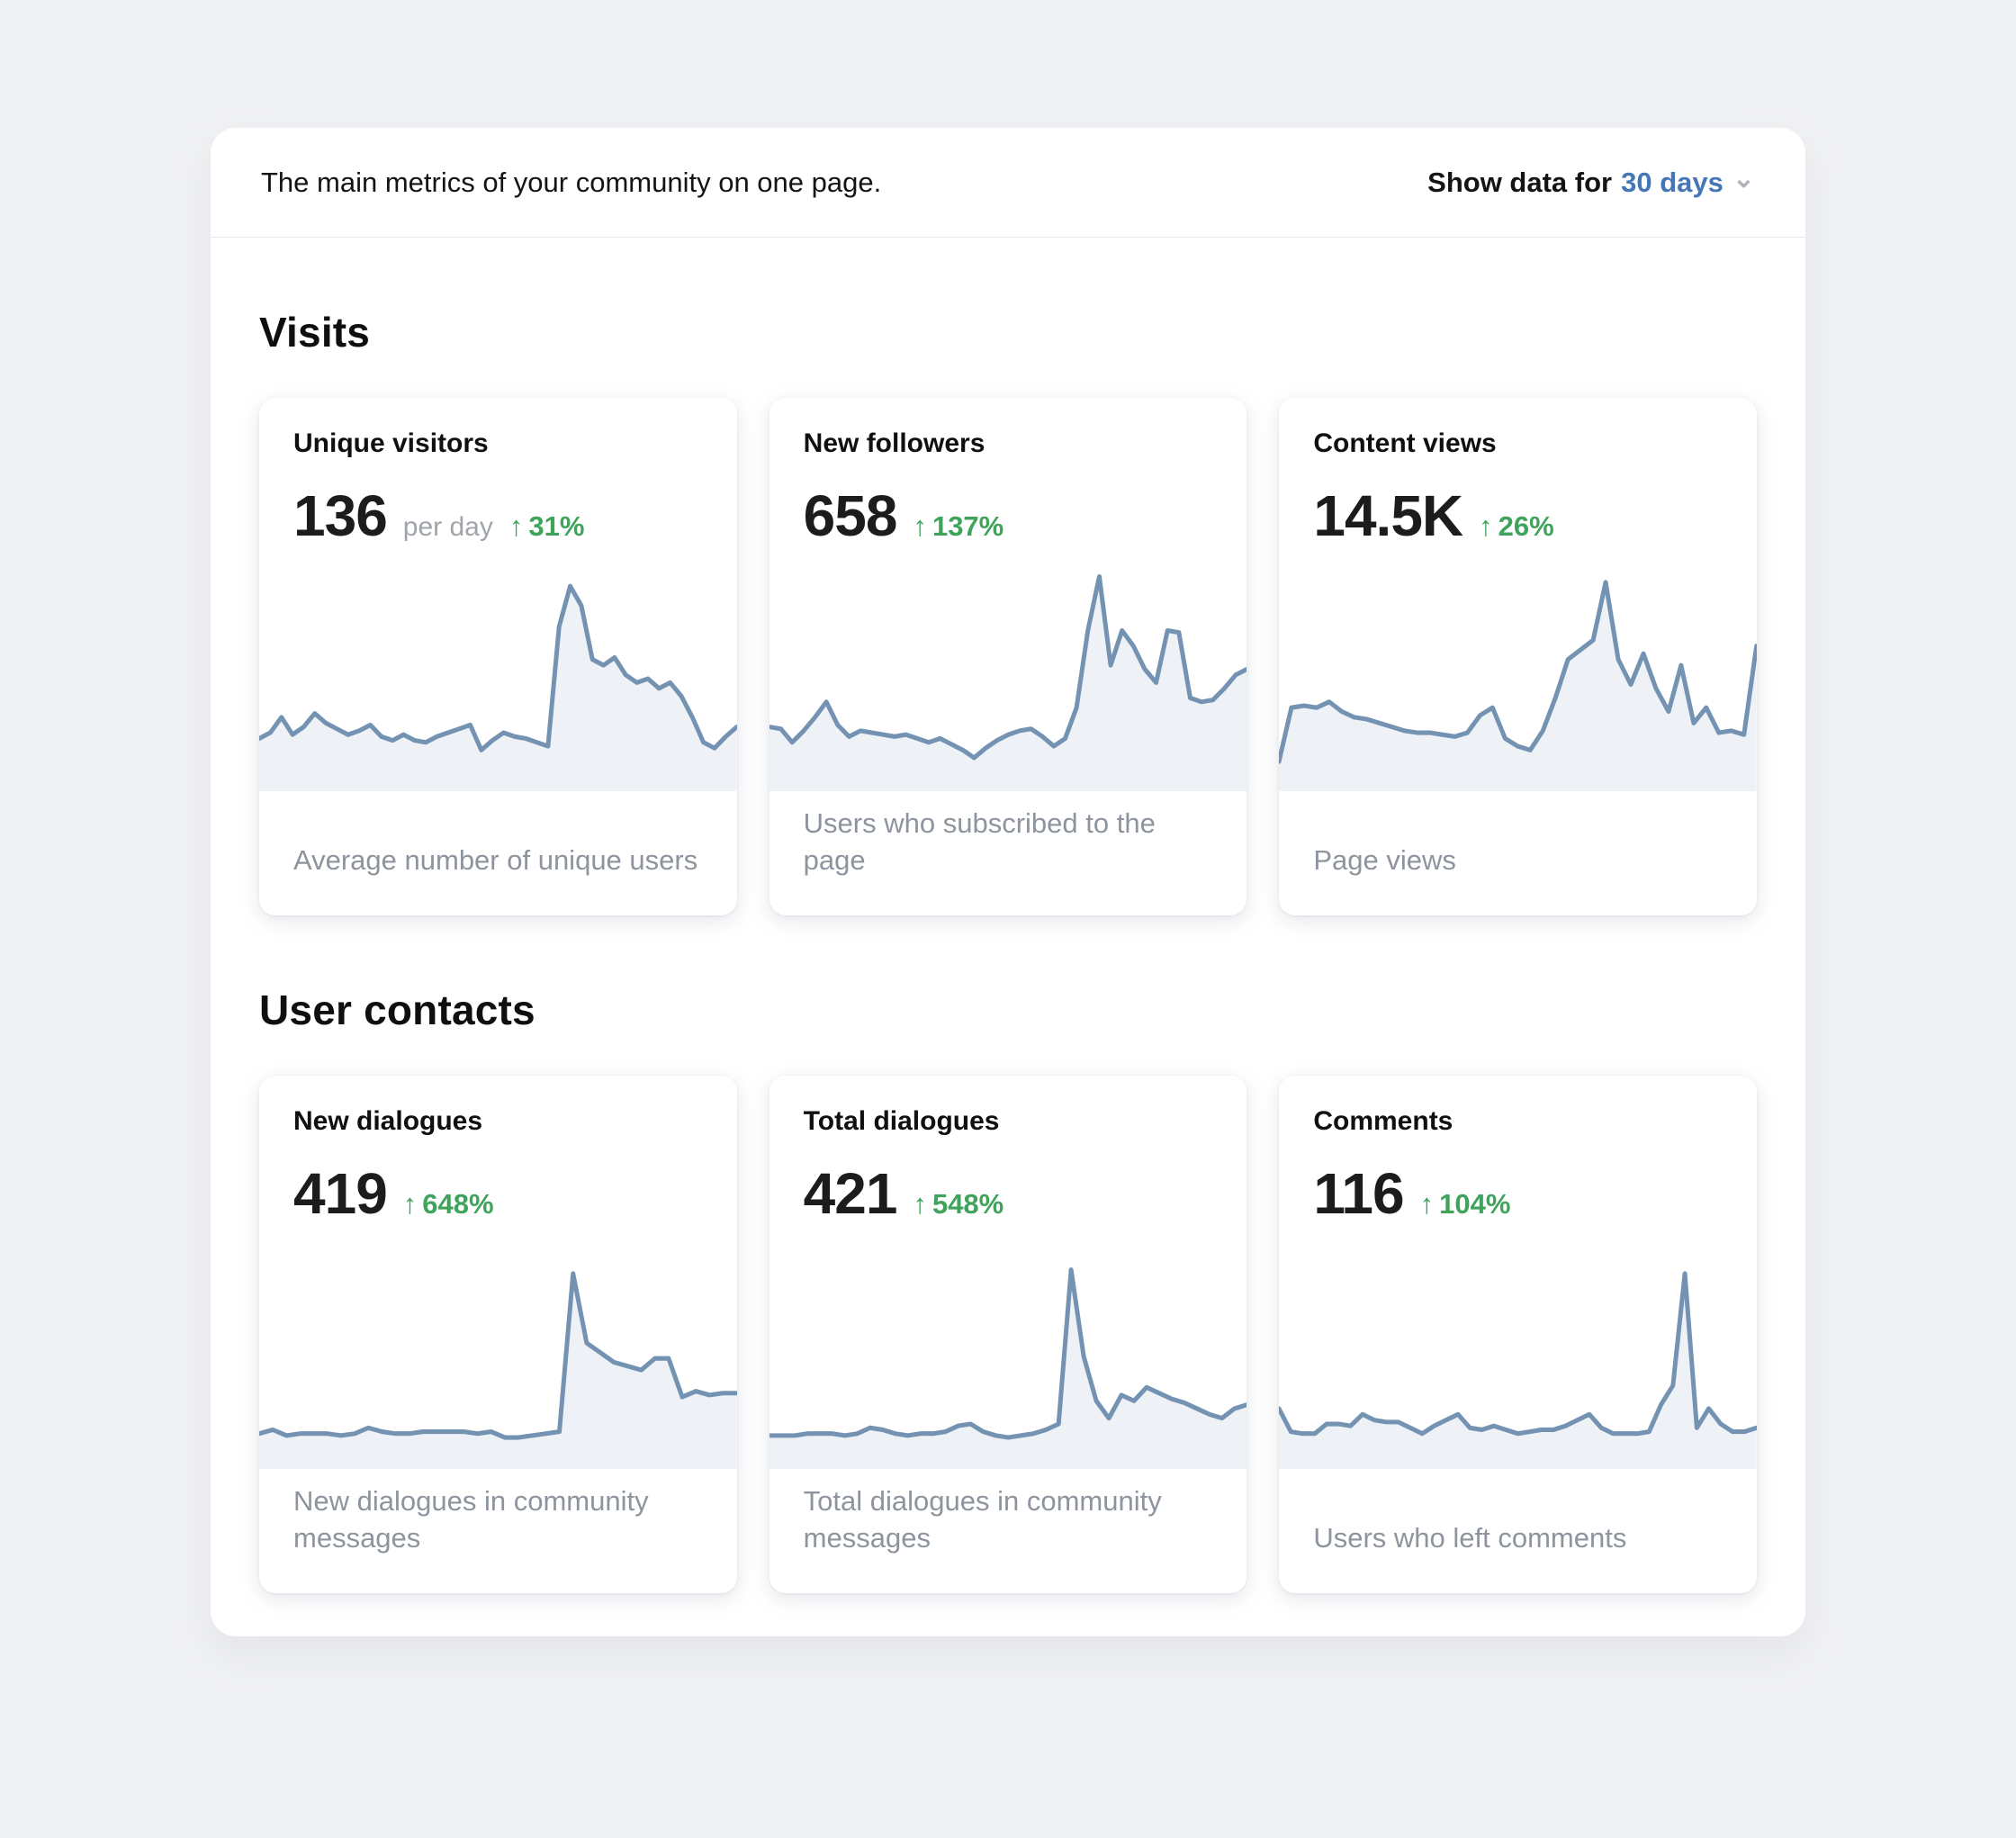 This screenshot has height=1838, width=2016. I want to click on metric-value: 421, so click(850, 1193).